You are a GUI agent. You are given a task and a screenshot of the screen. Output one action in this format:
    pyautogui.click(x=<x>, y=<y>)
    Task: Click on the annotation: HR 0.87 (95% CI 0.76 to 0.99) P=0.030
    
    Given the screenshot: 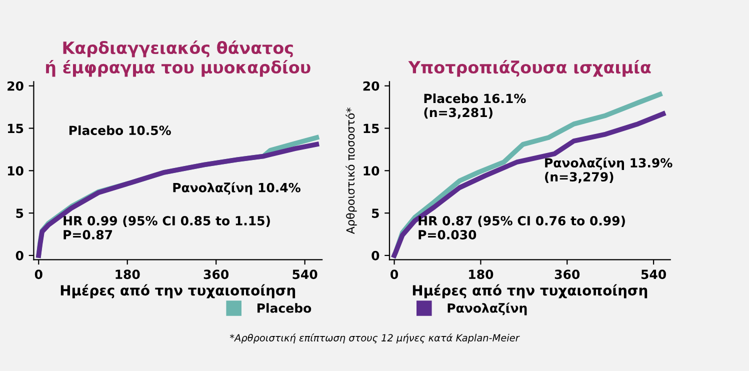 What is the action you would take?
    pyautogui.click(x=521, y=228)
    